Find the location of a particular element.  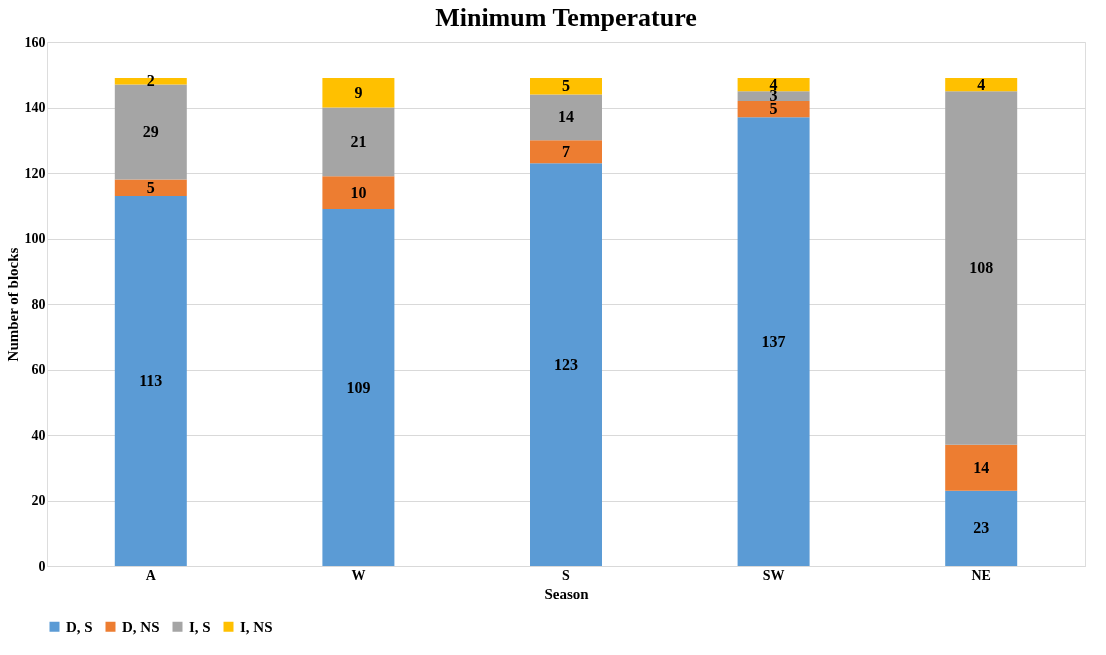

chart-title: Minimum Temperature is located at coordinates (566, 17).